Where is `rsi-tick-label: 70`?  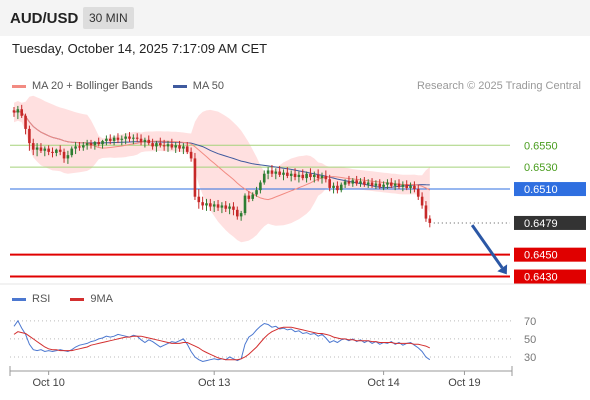
rsi-tick-label: 70 is located at coordinates (530, 322).